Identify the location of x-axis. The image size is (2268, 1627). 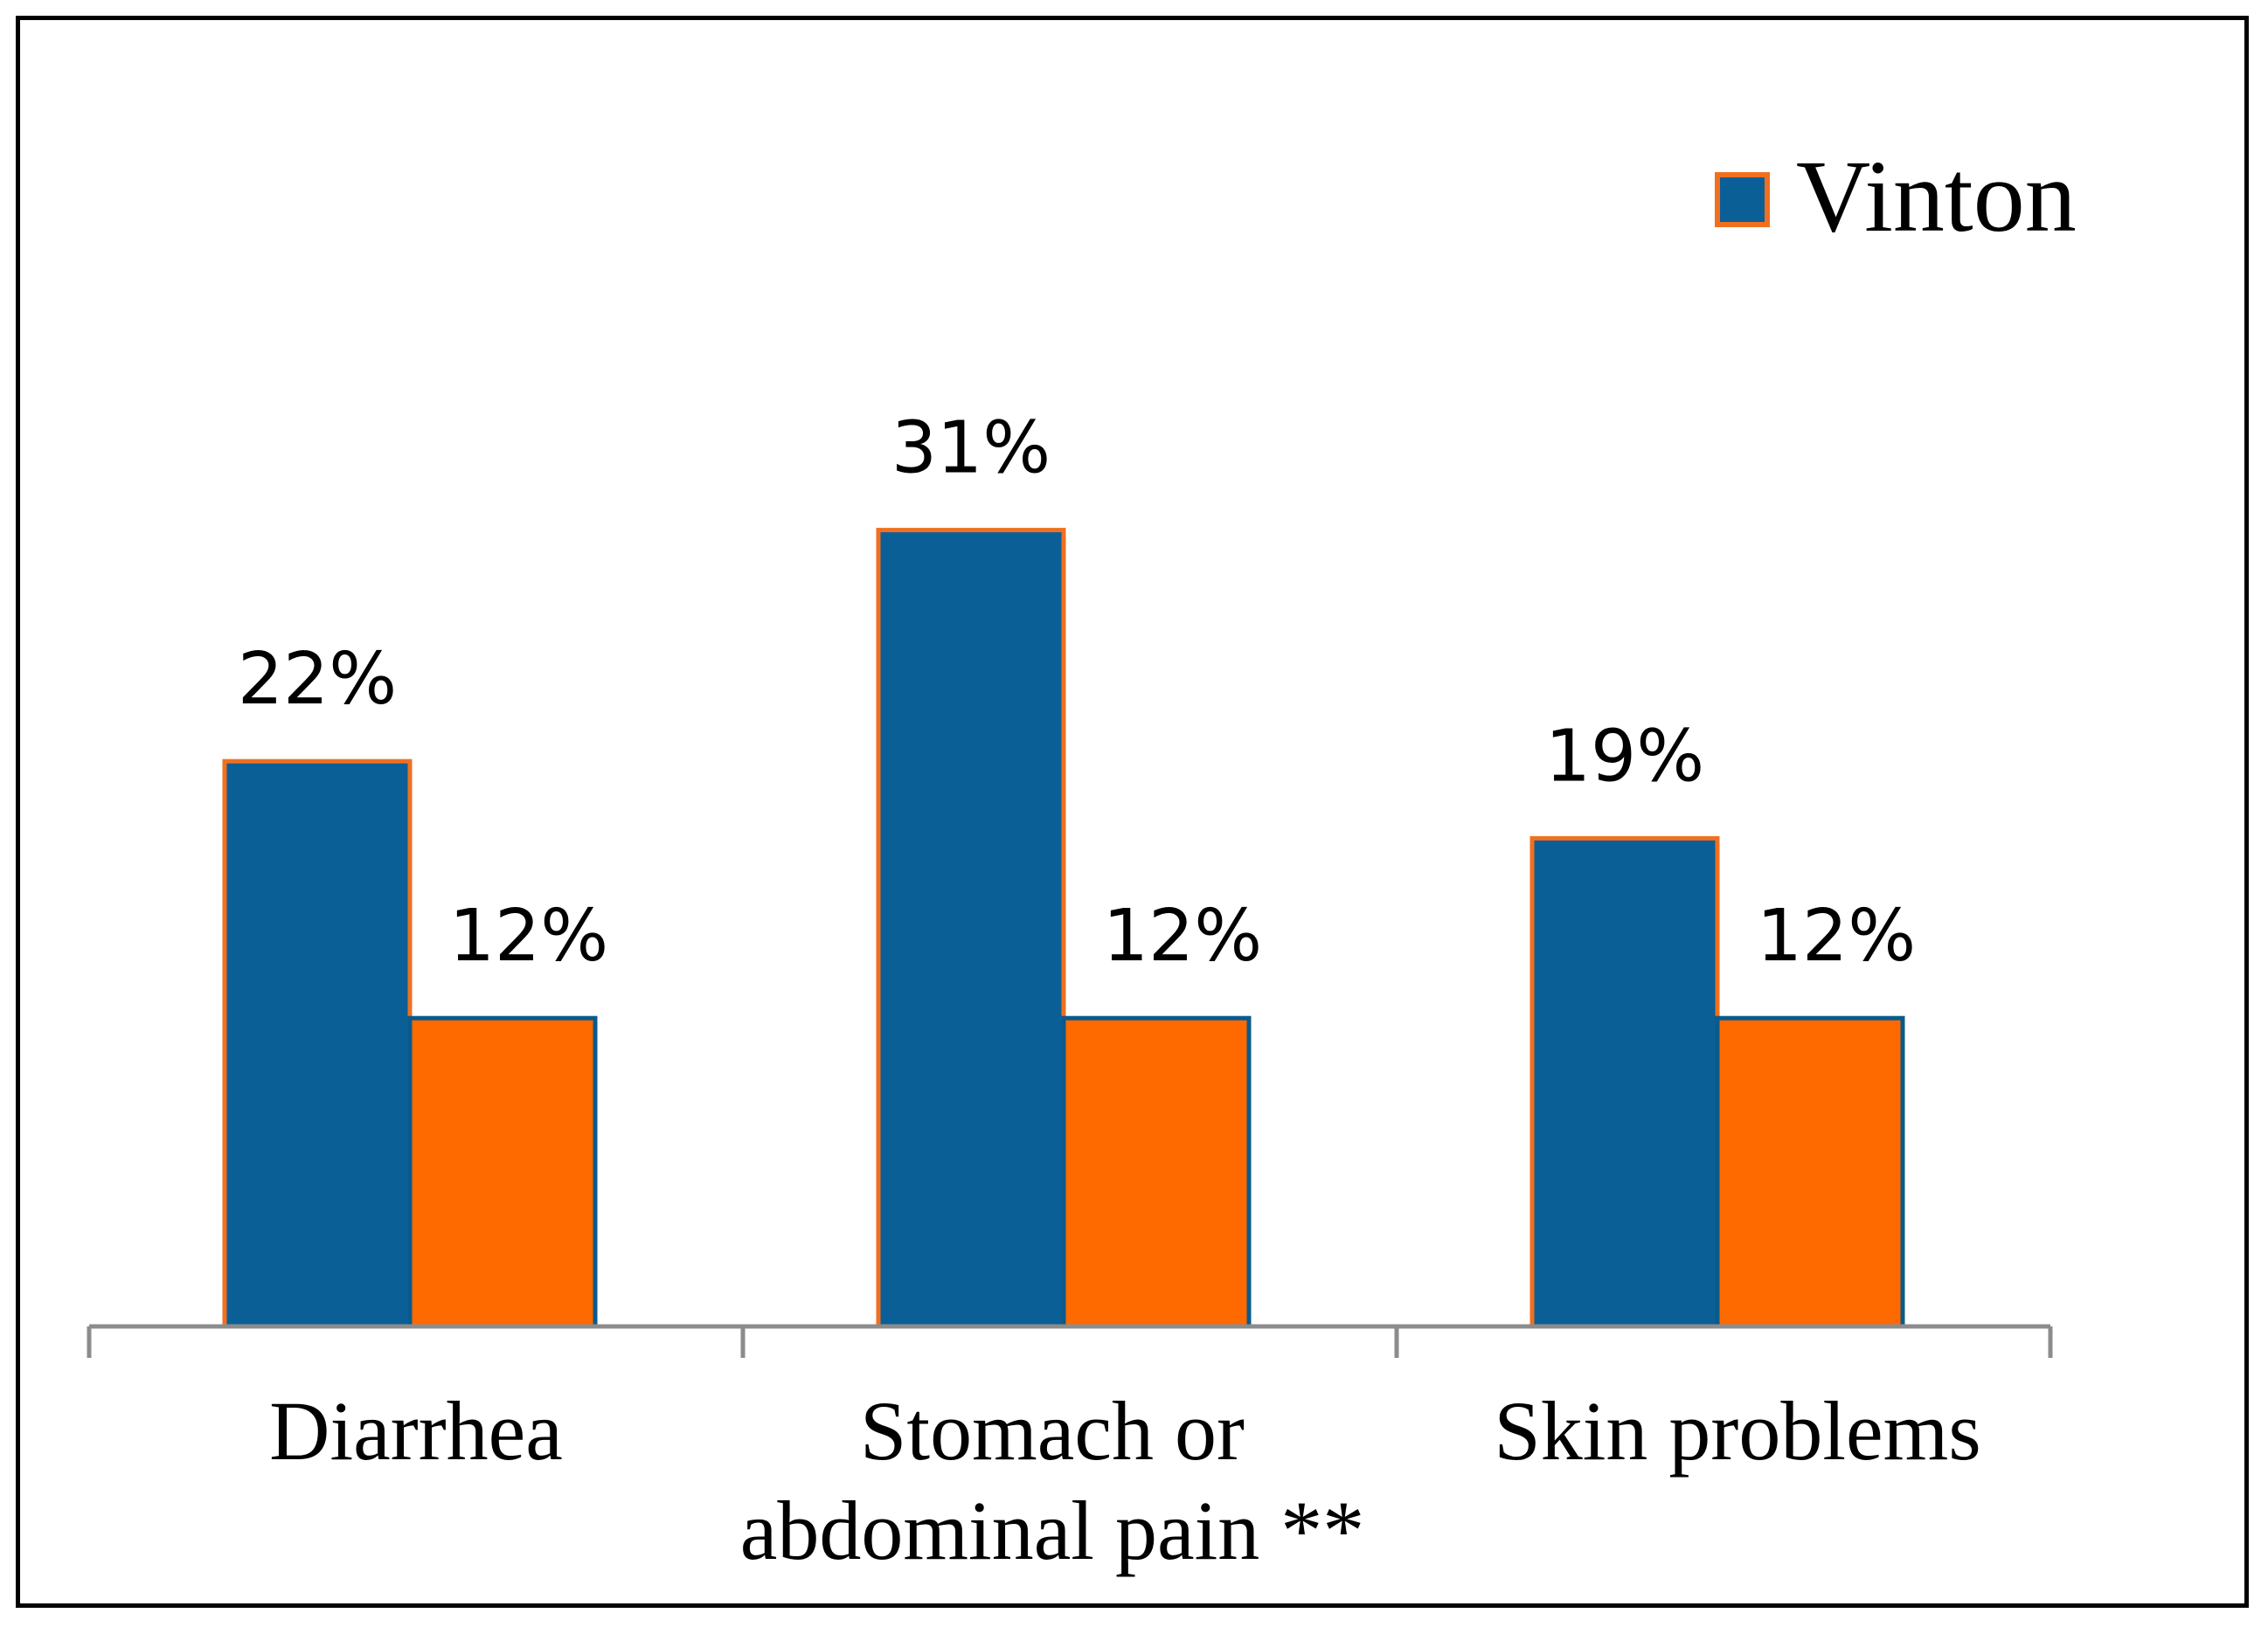
(1070, 1341).